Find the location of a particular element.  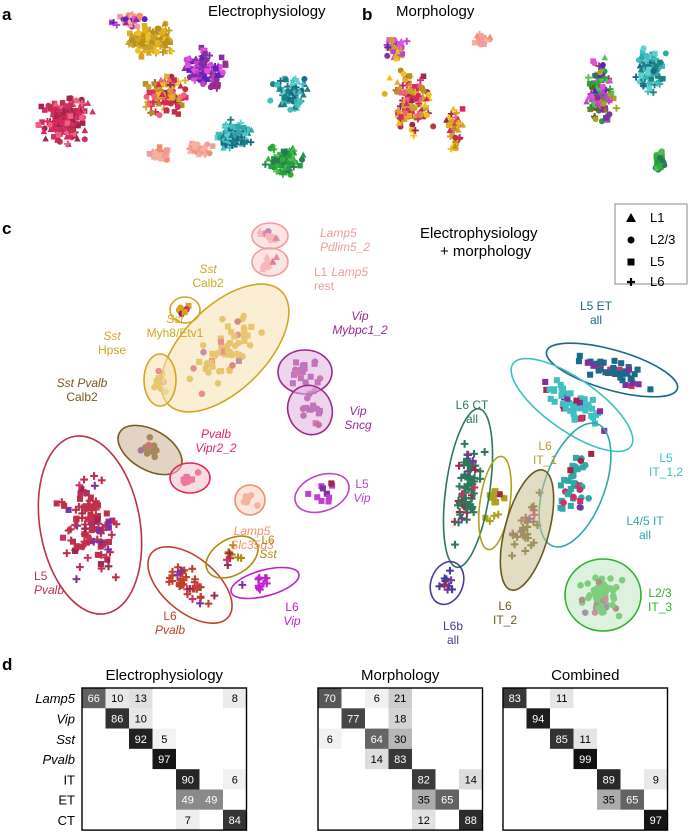

legend-triangle-icon is located at coordinates (631, 217).